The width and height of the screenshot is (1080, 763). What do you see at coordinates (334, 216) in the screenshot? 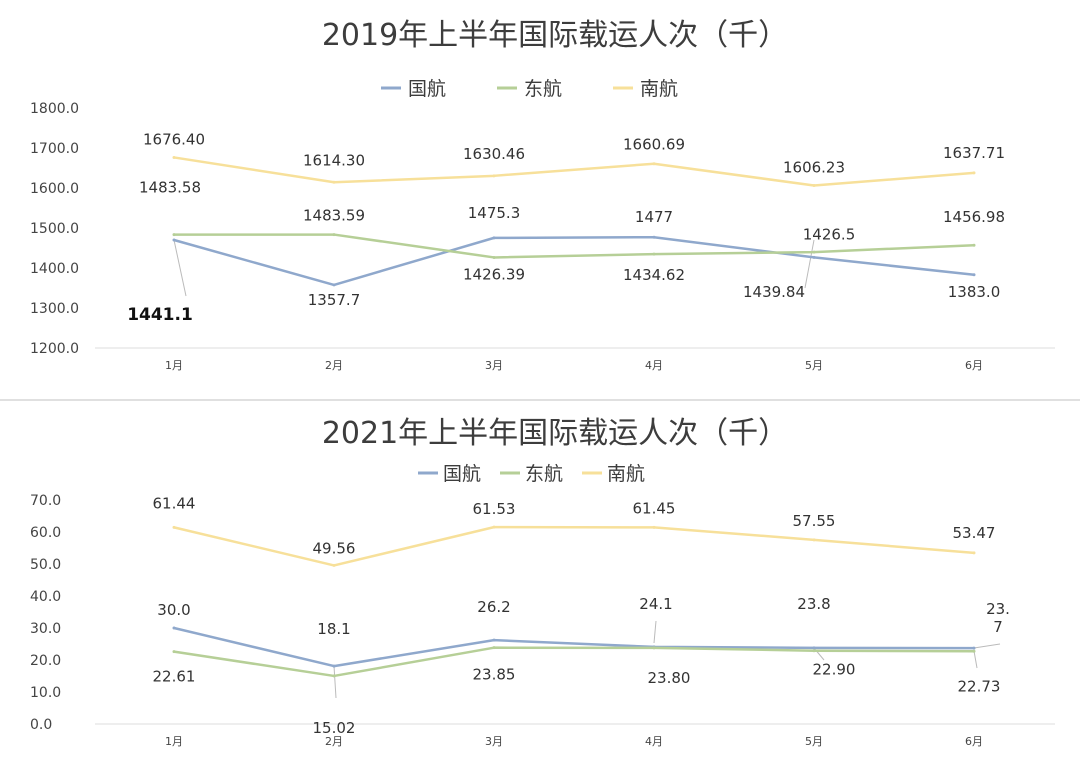
I see `data-label: 1483.59` at bounding box center [334, 216].